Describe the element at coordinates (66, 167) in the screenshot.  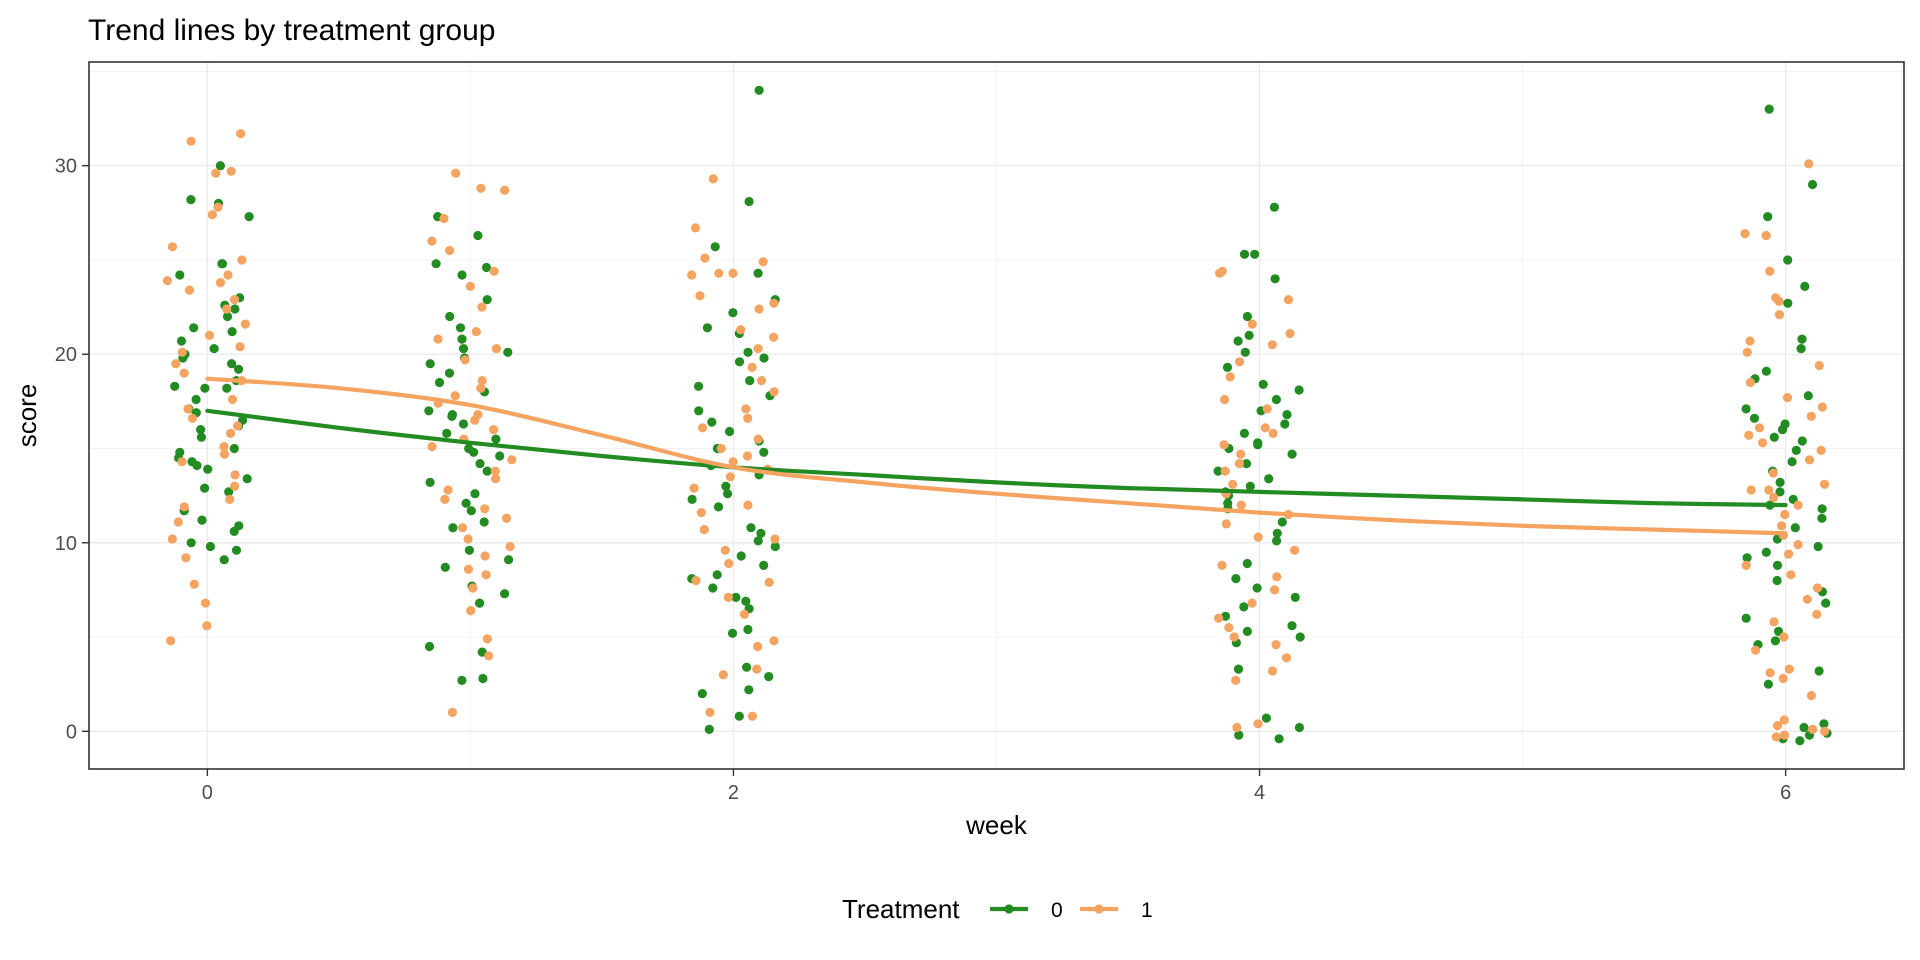
I see `y-tick-label: 30` at that location.